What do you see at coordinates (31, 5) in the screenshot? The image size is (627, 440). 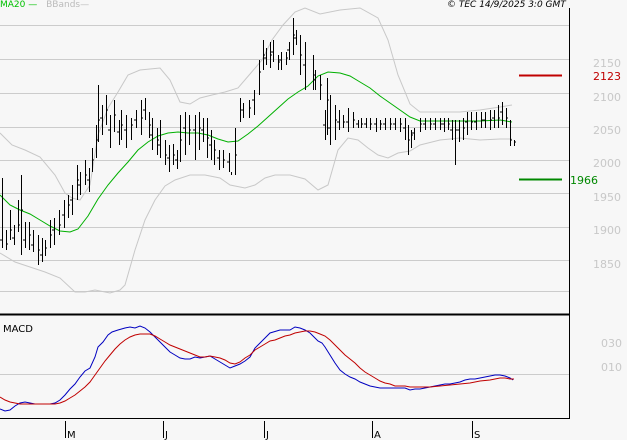 I see `legend-ma20-swatch: —` at bounding box center [31, 5].